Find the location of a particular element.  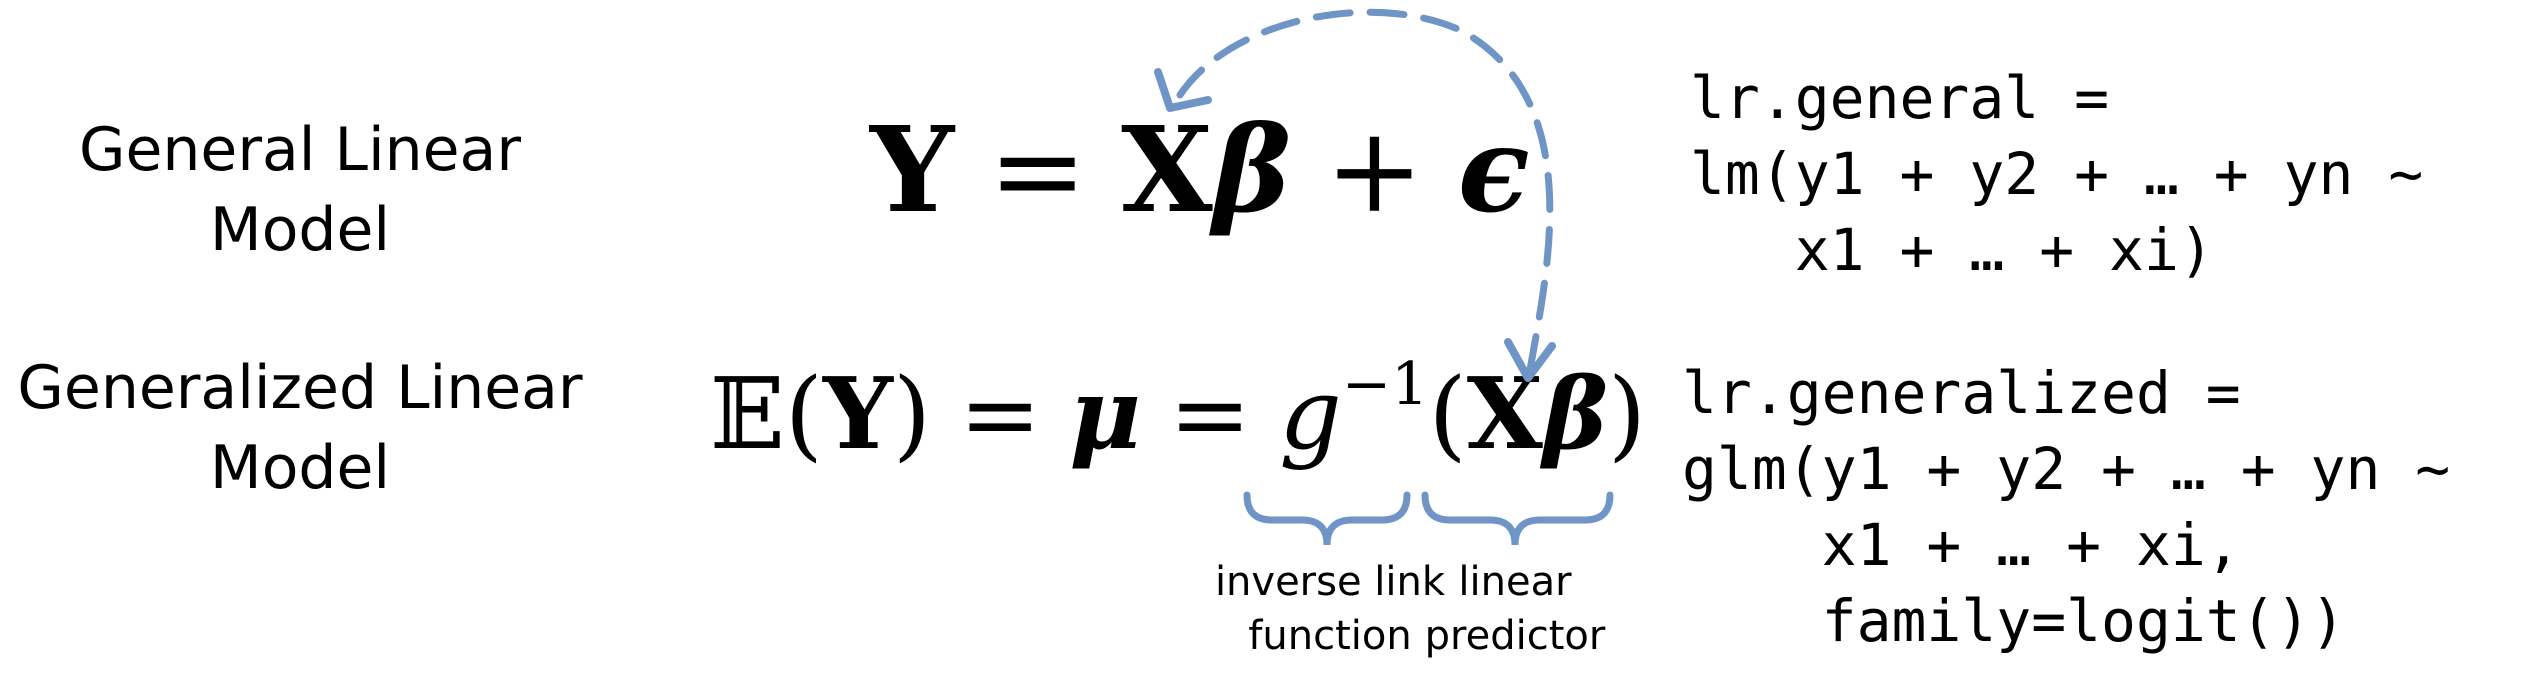

eq2-equals-1: = is located at coordinates (1000, 415).